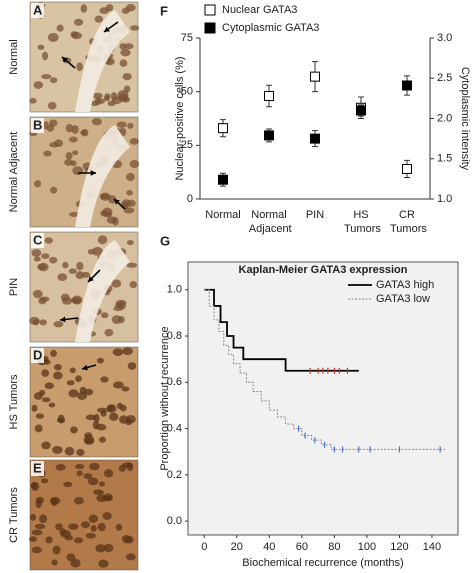 The image size is (474, 573). Describe the element at coordinates (174, 521) in the screenshot. I see `y-tick-label: 0.0` at that location.